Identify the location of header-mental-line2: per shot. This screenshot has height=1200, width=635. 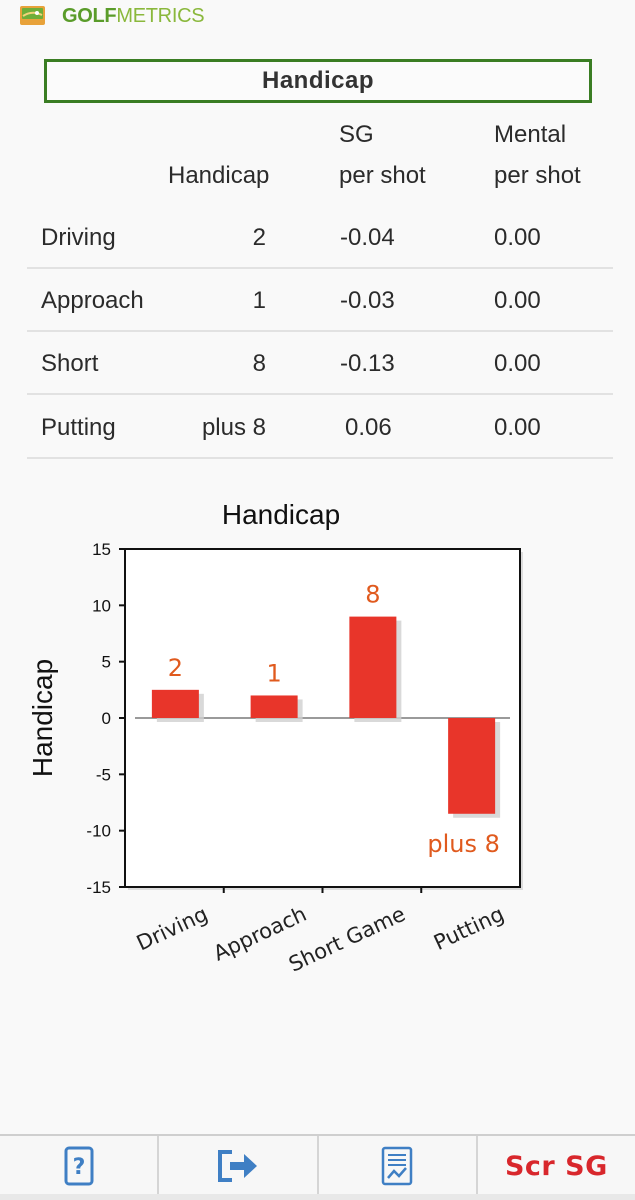
(537, 175).